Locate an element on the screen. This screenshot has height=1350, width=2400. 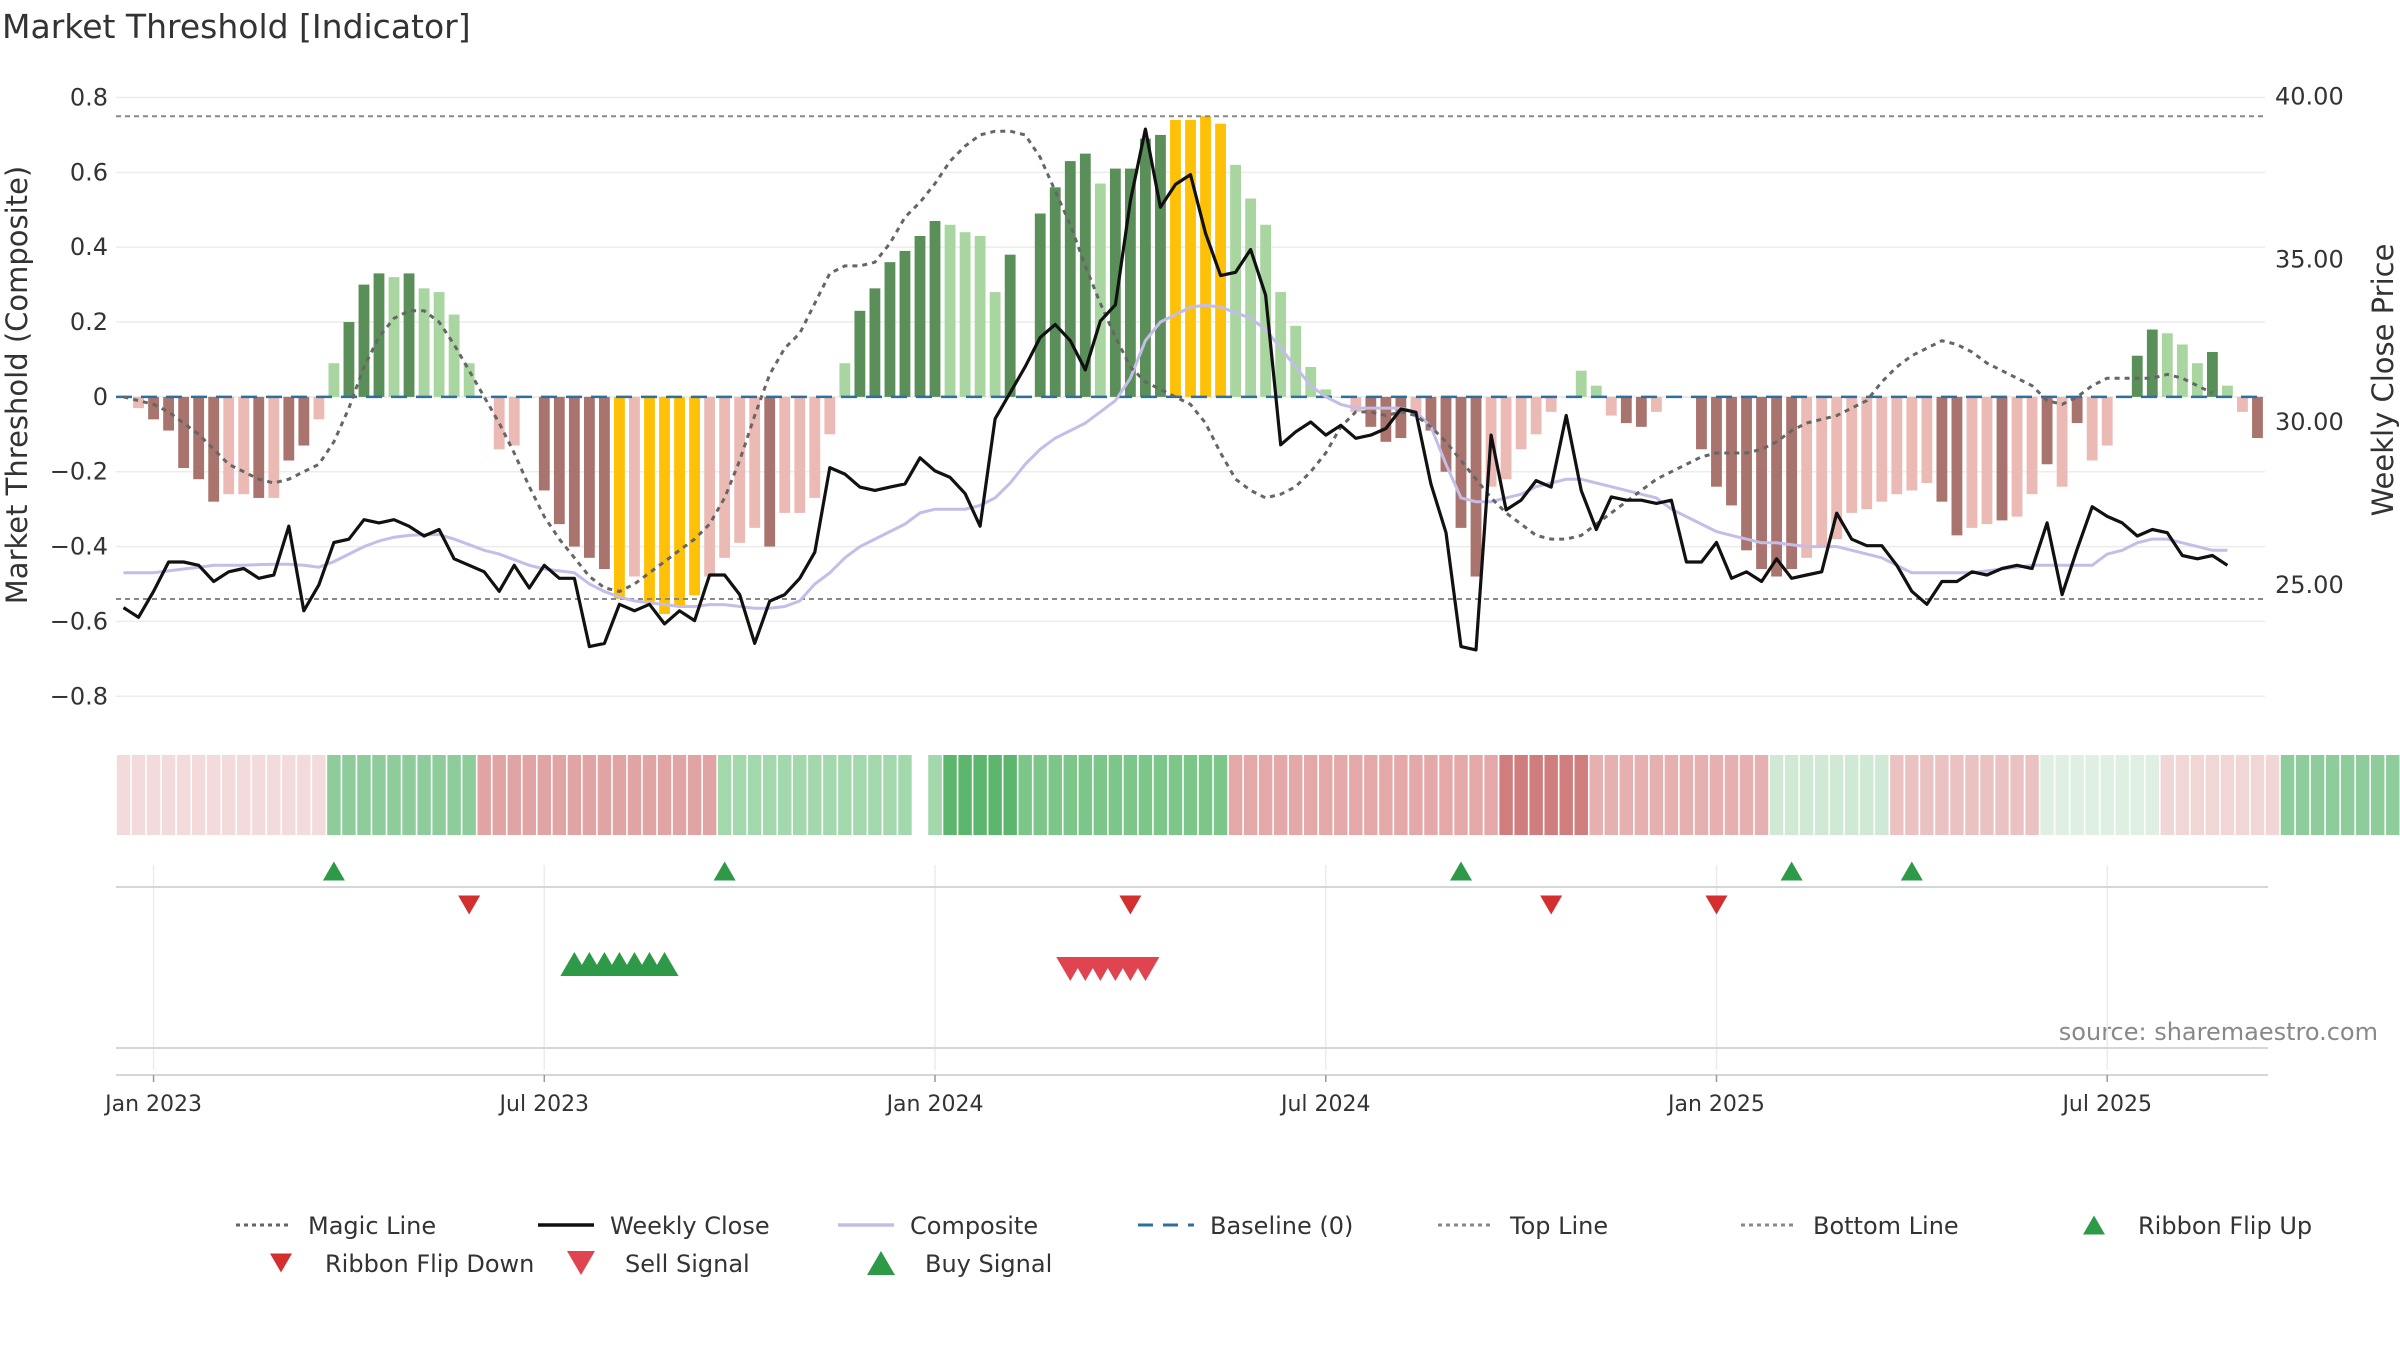
y-axis-label: Market Threshold (Composite) is located at coordinates (17, 385).